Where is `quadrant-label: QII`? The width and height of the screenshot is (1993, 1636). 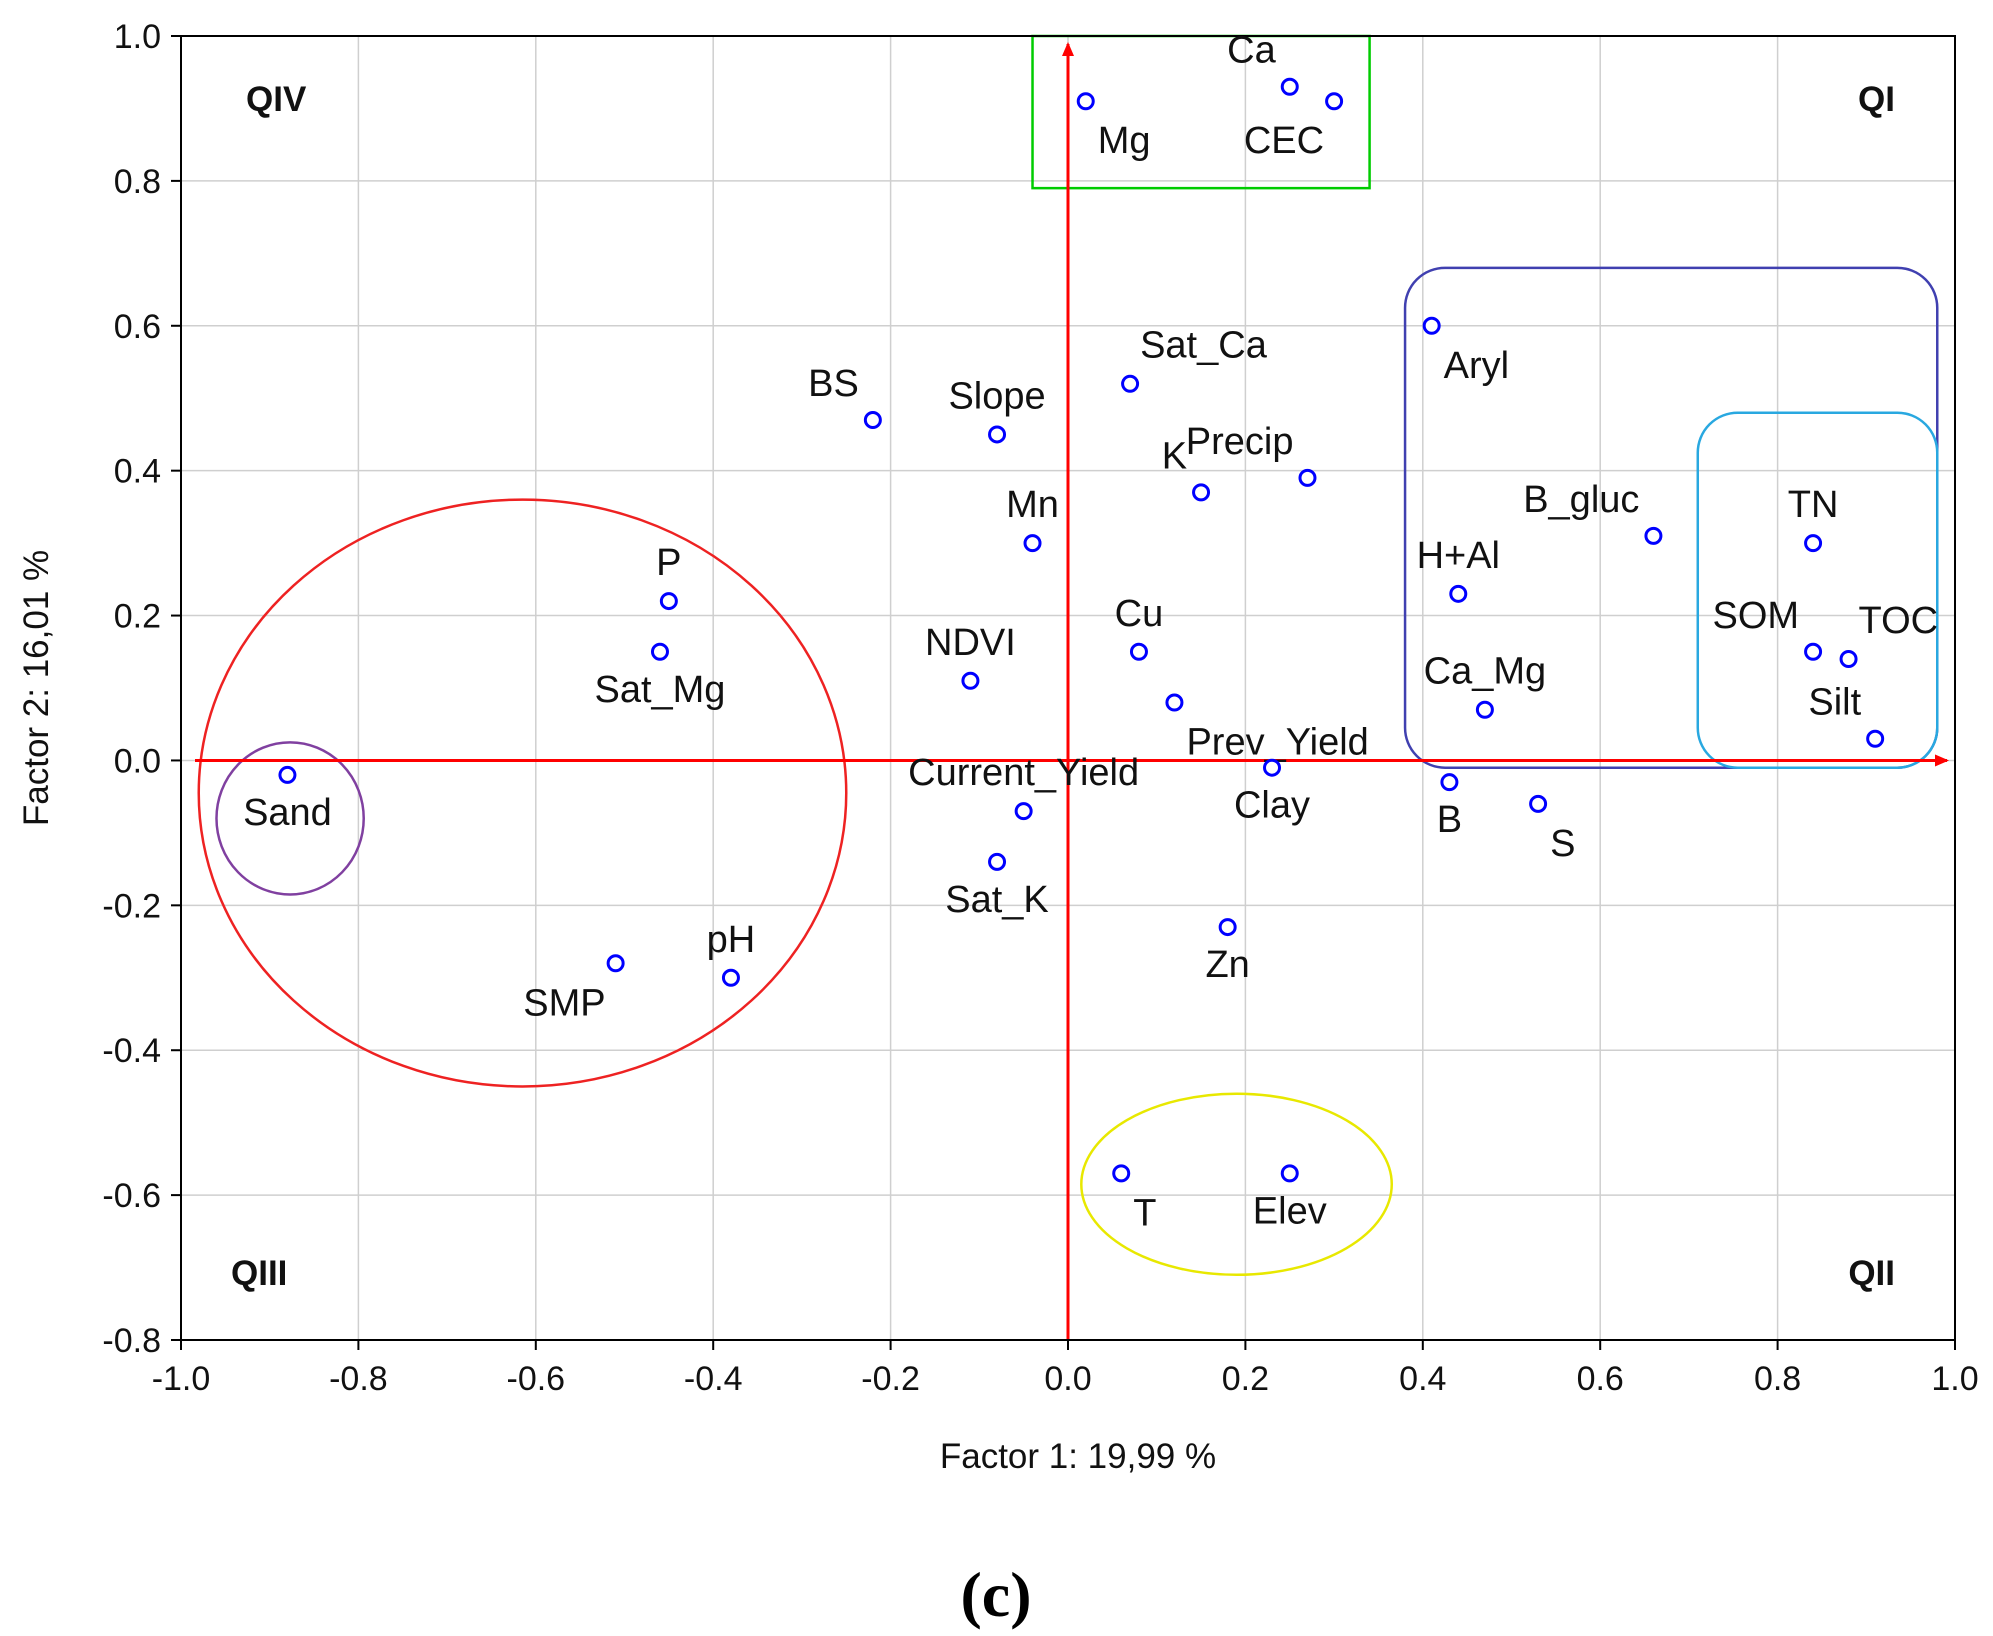 quadrant-label: QII is located at coordinates (1871, 1273).